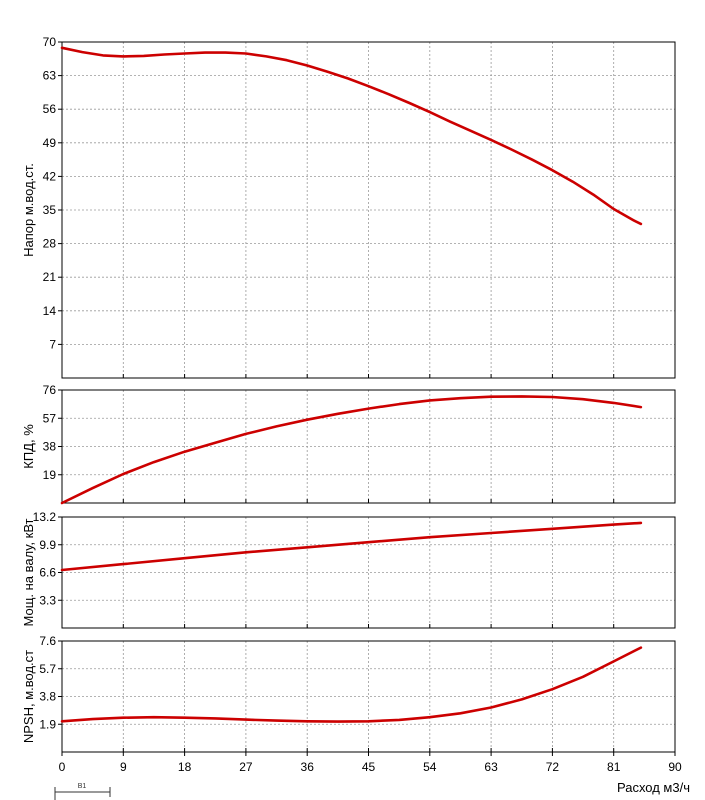  What do you see at coordinates (653, 787) in the screenshot?
I see `x-axis-label: Расход м3/ч` at bounding box center [653, 787].